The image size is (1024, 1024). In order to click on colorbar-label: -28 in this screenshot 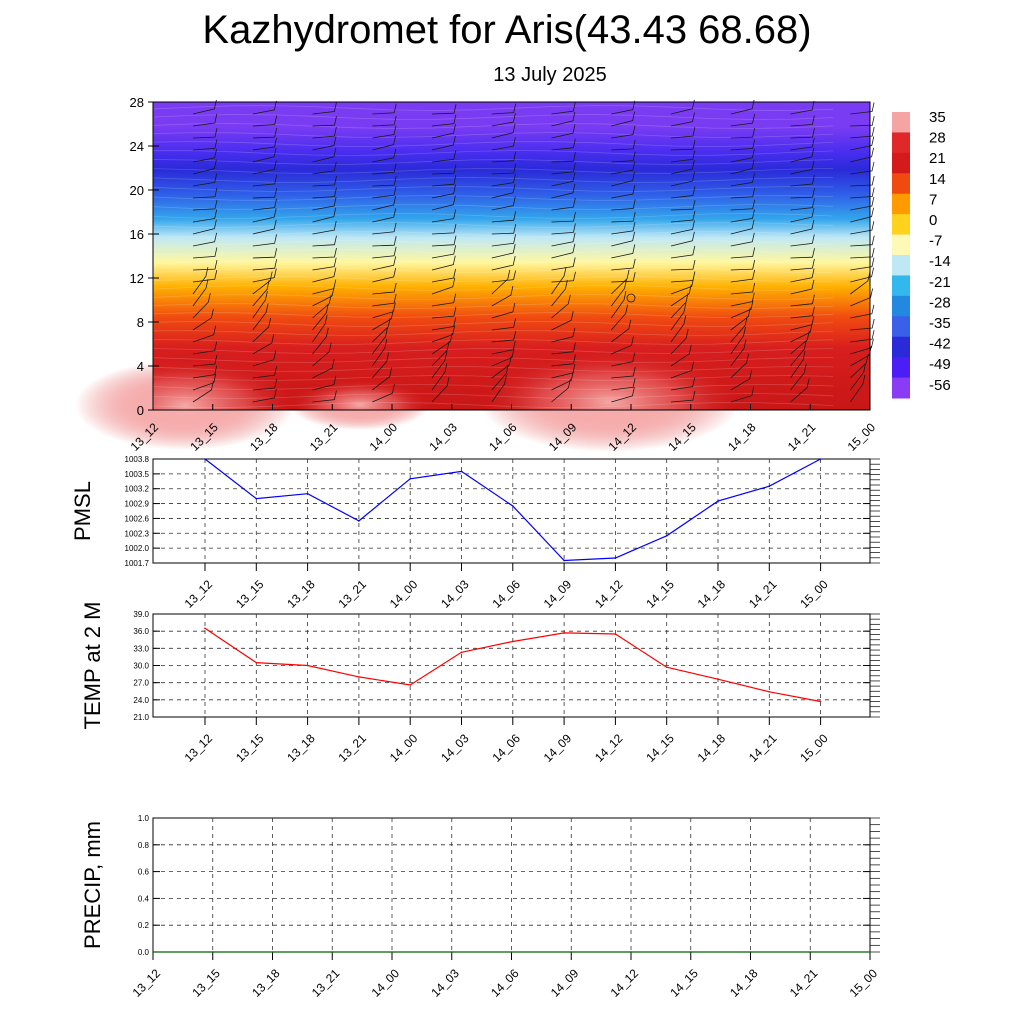, I will do `click(940, 302)`.